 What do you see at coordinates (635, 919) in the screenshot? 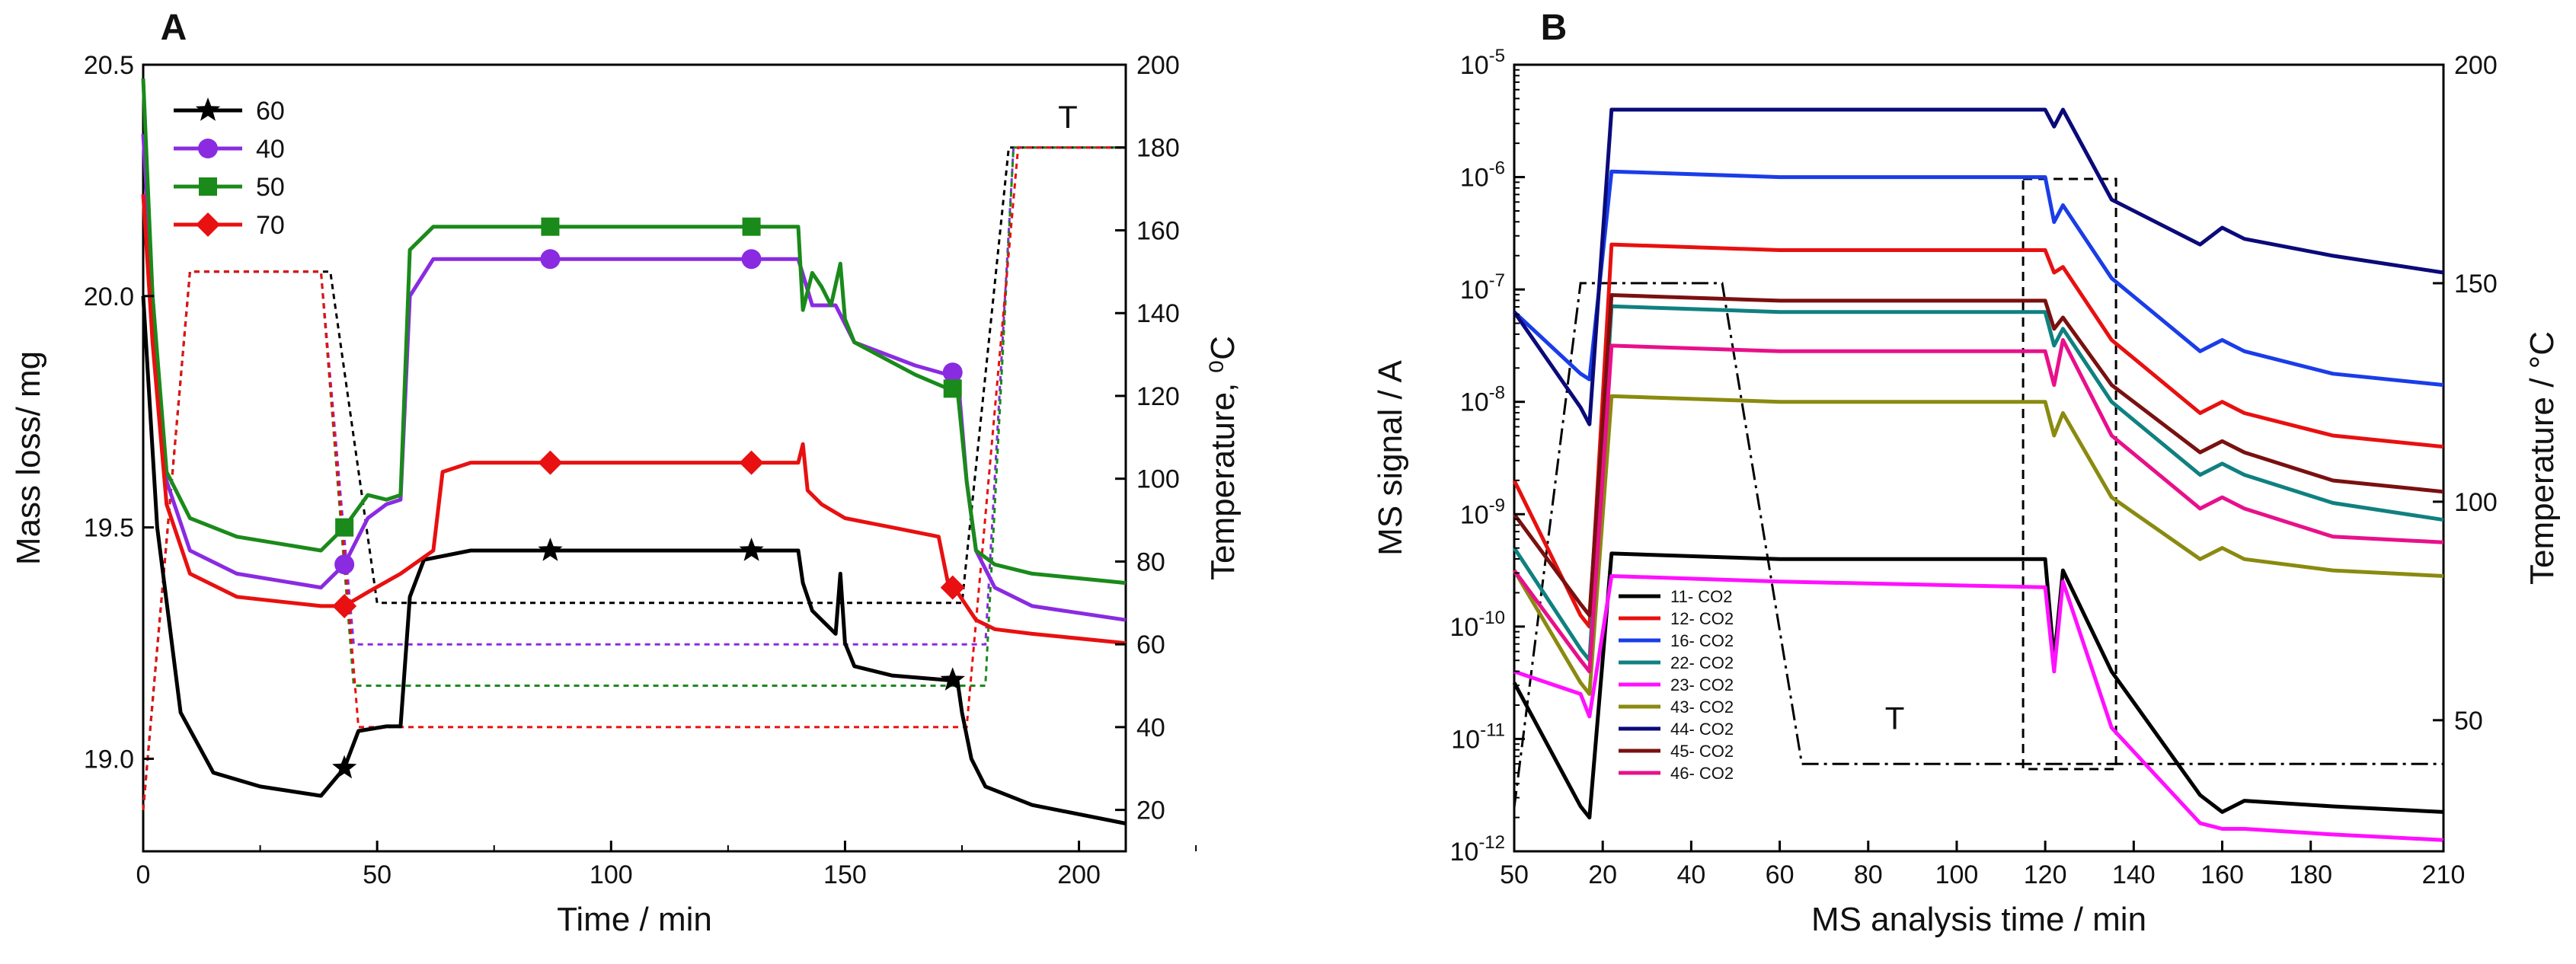
I see `x-axis-label-a: Time / min` at bounding box center [635, 919].